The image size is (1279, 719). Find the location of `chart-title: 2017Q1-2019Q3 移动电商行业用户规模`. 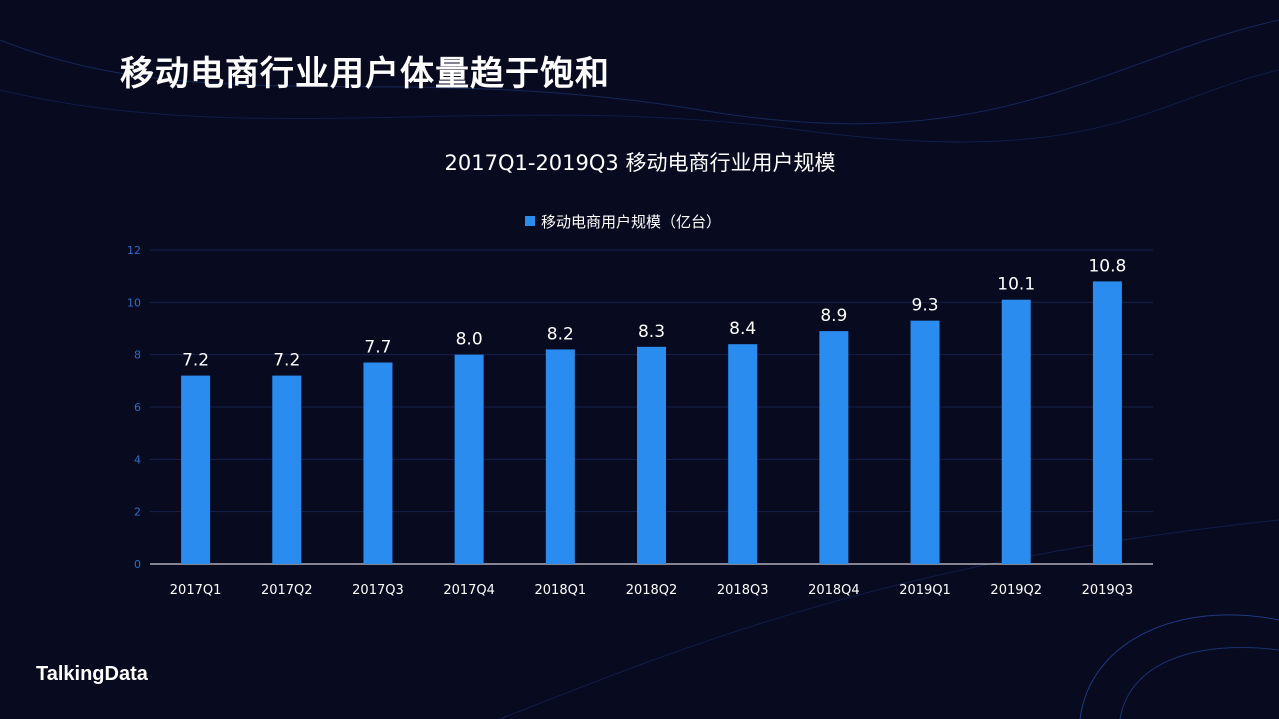

chart-title: 2017Q1-2019Q3 移动电商行业用户规模 is located at coordinates (640, 163).